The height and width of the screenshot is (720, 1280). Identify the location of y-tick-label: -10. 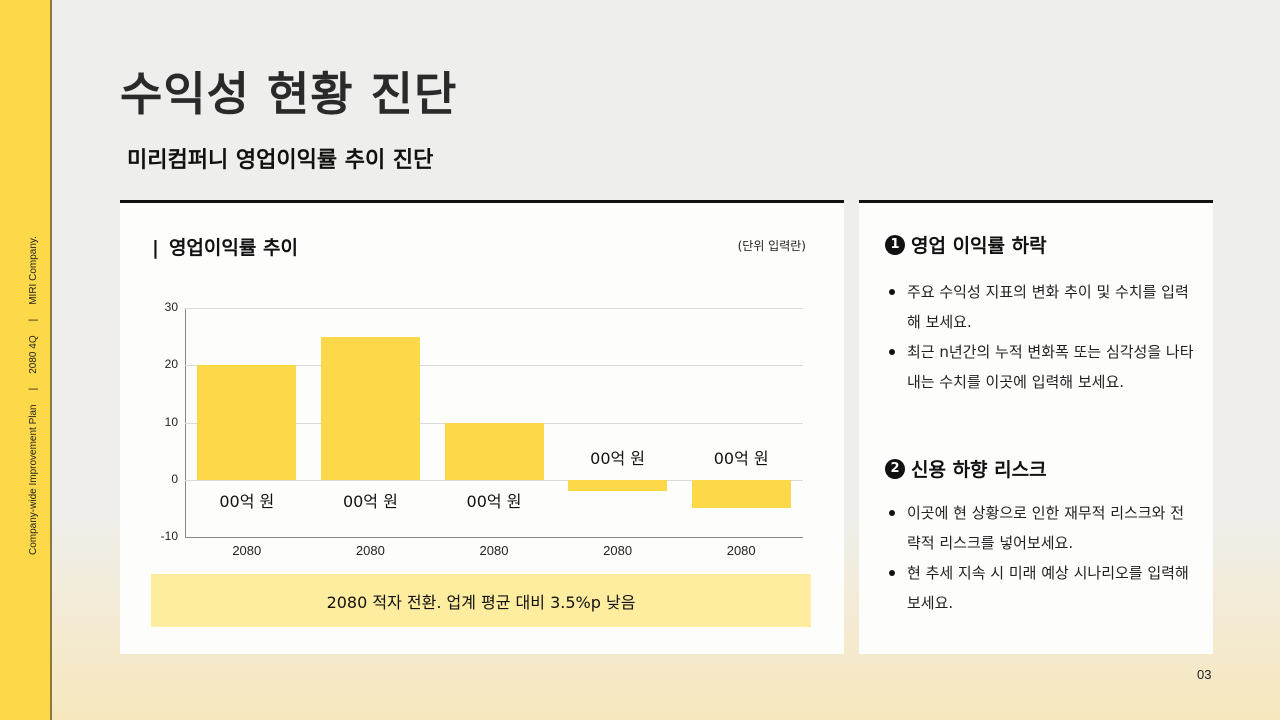
(169, 536).